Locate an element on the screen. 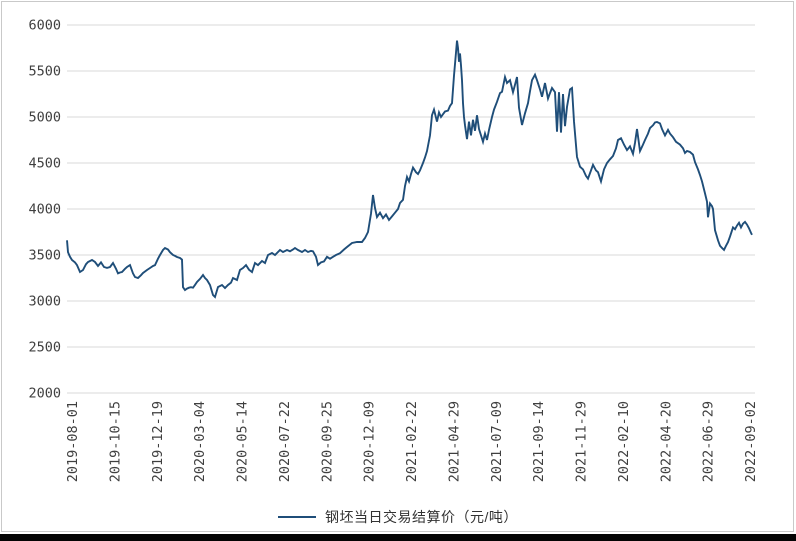 The width and height of the screenshot is (796, 541). x-axis-tick-label: 2019-12-19 is located at coordinates (158, 441).